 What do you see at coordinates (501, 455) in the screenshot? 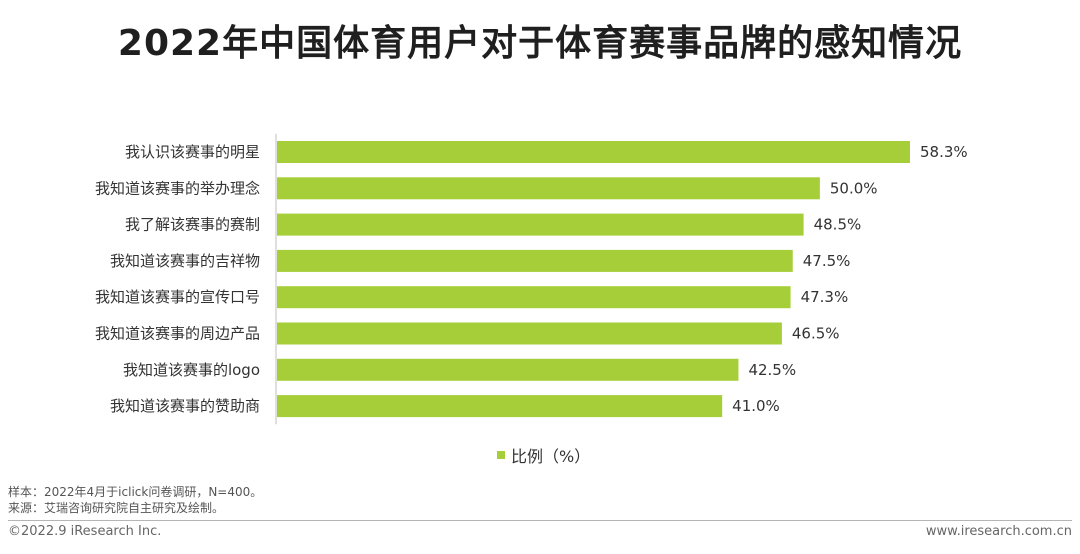
I see `legend-swatch` at bounding box center [501, 455].